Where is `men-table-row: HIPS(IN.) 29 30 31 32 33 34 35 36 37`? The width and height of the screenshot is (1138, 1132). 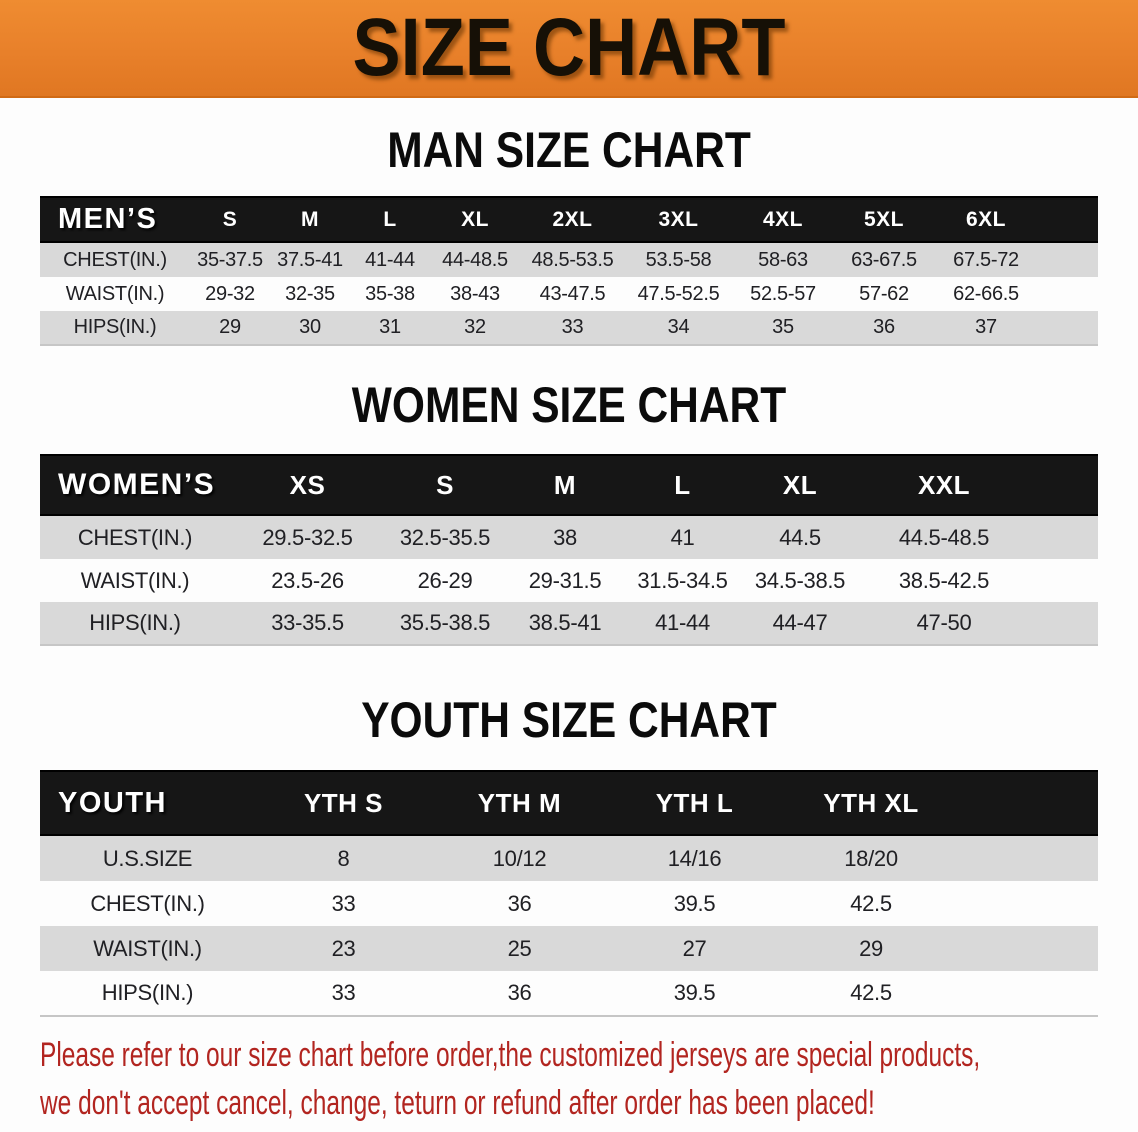
men-table-row: HIPS(IN.) 29 30 31 32 33 34 35 36 37 is located at coordinates (569, 328).